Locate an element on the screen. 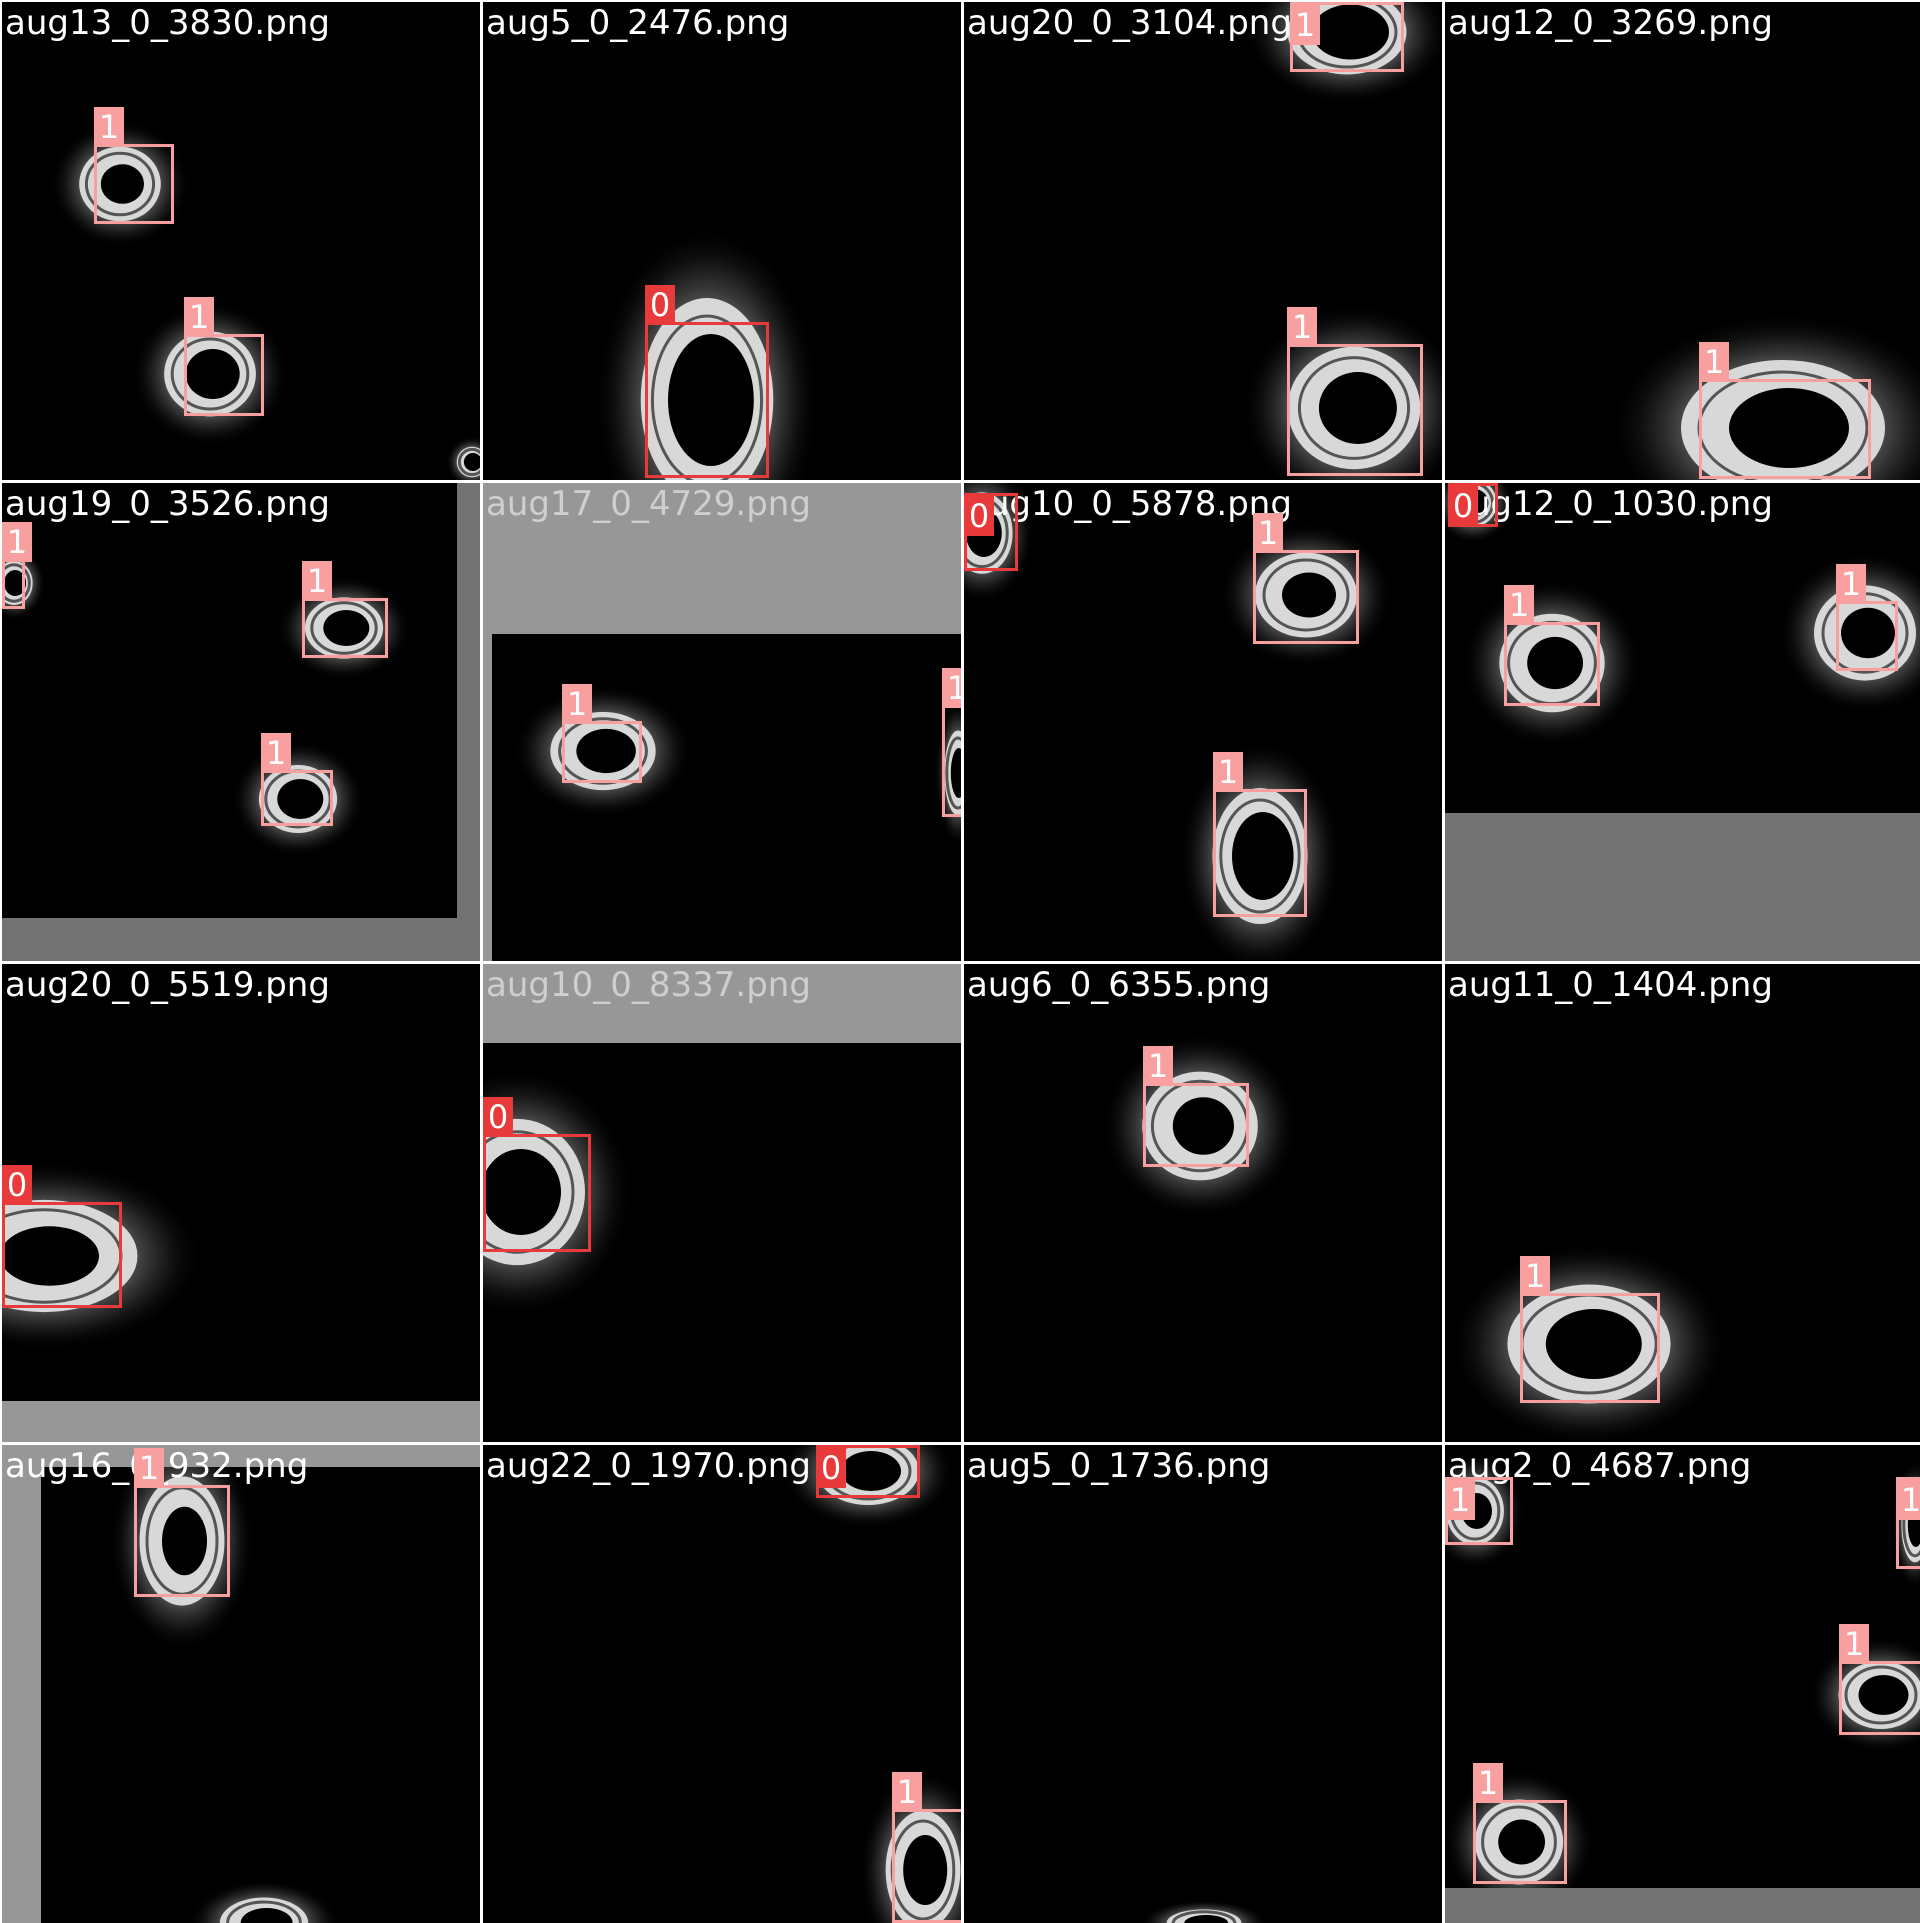  tile-filename: aug13_0_3830.png is located at coordinates (167, 23).